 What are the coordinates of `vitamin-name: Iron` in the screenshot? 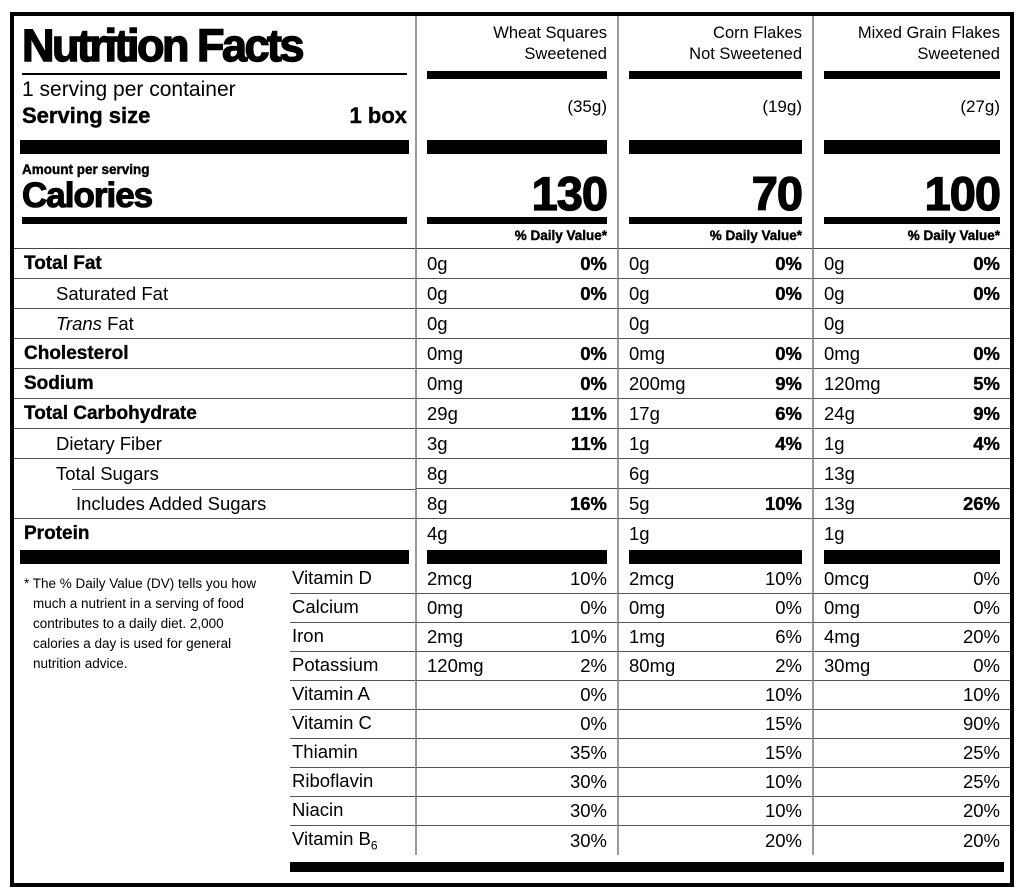 It's located at (352, 637).